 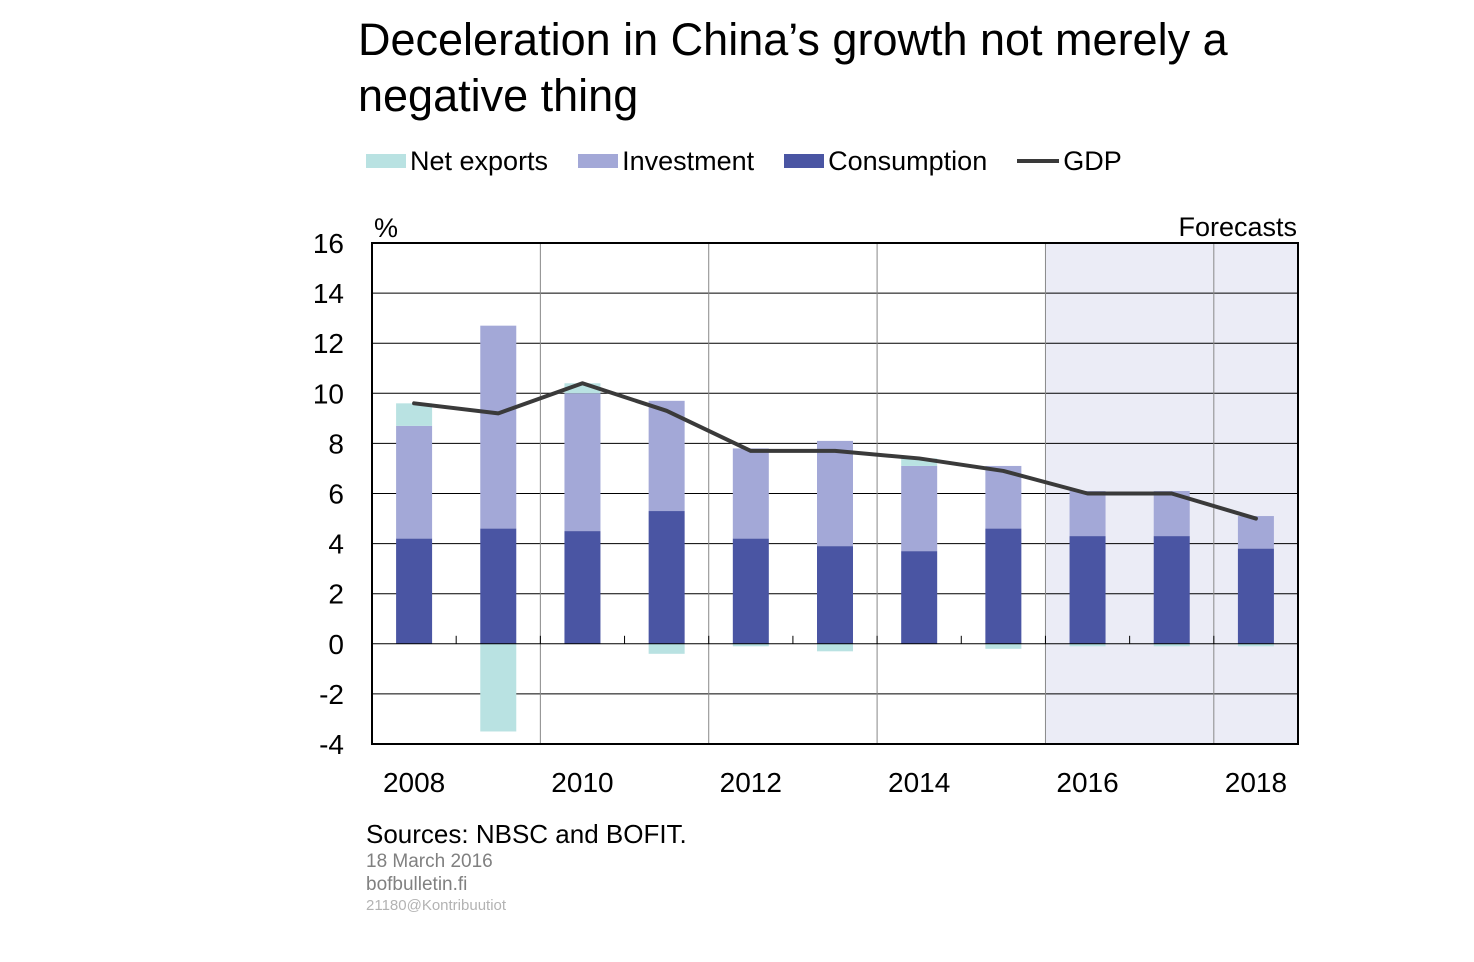 I want to click on bar-net-exports-2018, so click(x=1255, y=645).